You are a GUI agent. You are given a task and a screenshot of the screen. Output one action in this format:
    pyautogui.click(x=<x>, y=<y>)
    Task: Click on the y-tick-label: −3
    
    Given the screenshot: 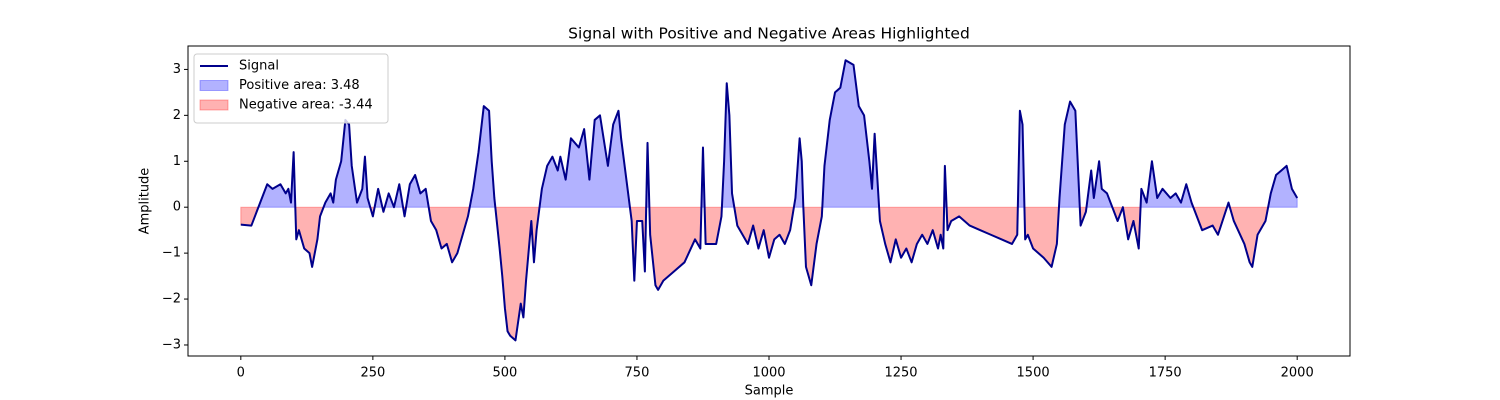 What is the action you would take?
    pyautogui.click(x=171, y=344)
    